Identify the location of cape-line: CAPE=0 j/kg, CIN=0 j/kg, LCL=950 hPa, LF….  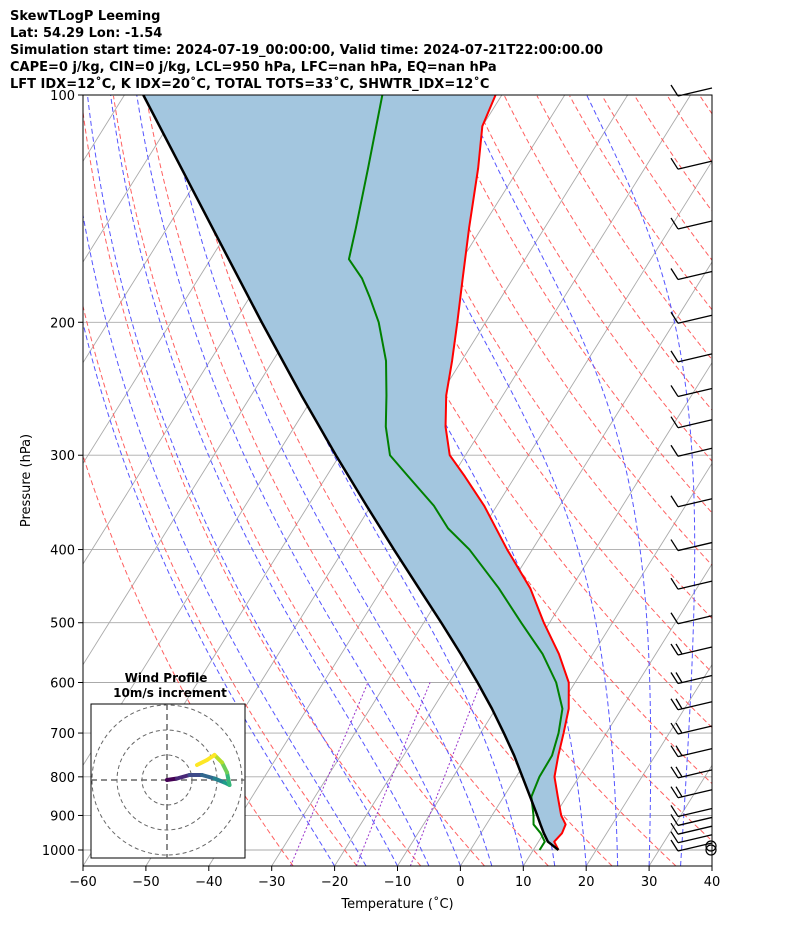
(253, 67).